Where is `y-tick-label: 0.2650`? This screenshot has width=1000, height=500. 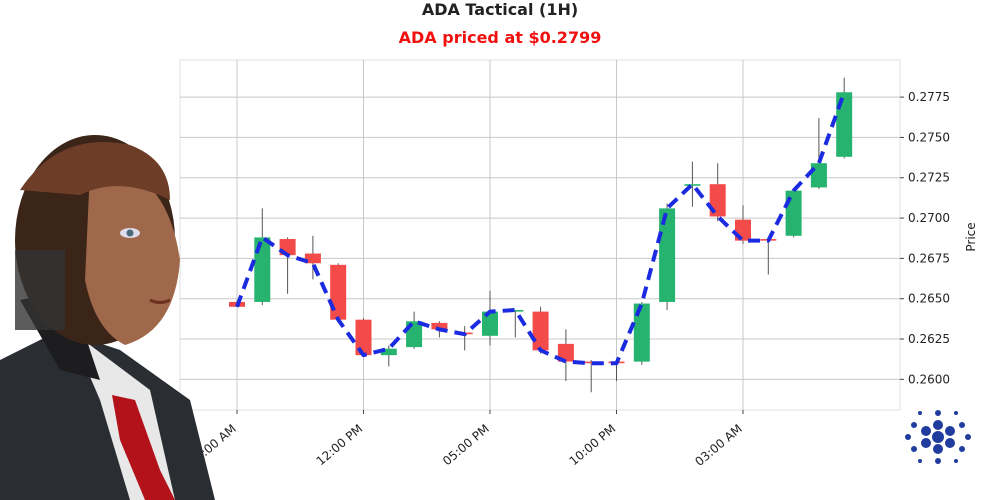 y-tick-label: 0.2650 is located at coordinates (929, 299).